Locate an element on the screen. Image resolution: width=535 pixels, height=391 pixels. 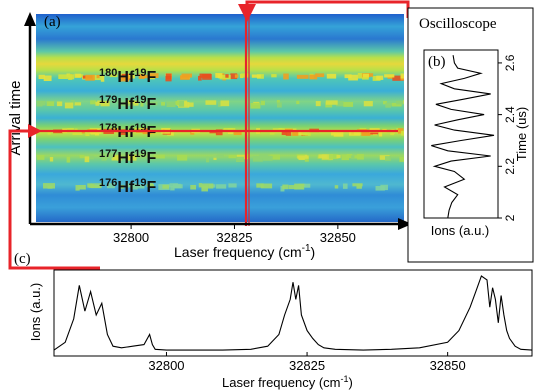
panel-c-label: (c) is located at coordinates (22, 259).